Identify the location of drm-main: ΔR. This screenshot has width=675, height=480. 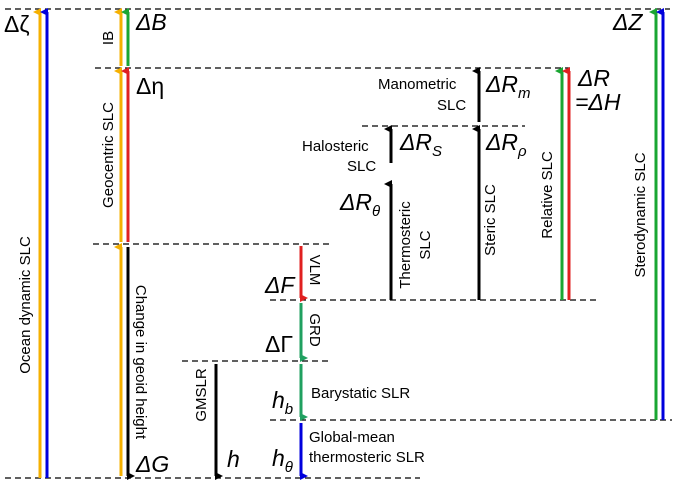
(501, 84).